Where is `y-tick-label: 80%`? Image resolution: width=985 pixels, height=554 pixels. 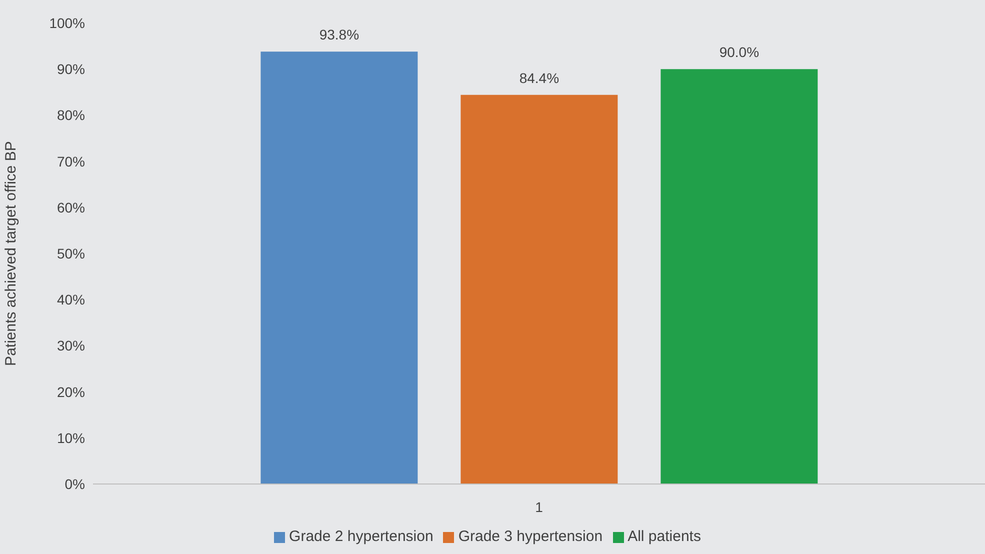 y-tick-label: 80% is located at coordinates (70, 115).